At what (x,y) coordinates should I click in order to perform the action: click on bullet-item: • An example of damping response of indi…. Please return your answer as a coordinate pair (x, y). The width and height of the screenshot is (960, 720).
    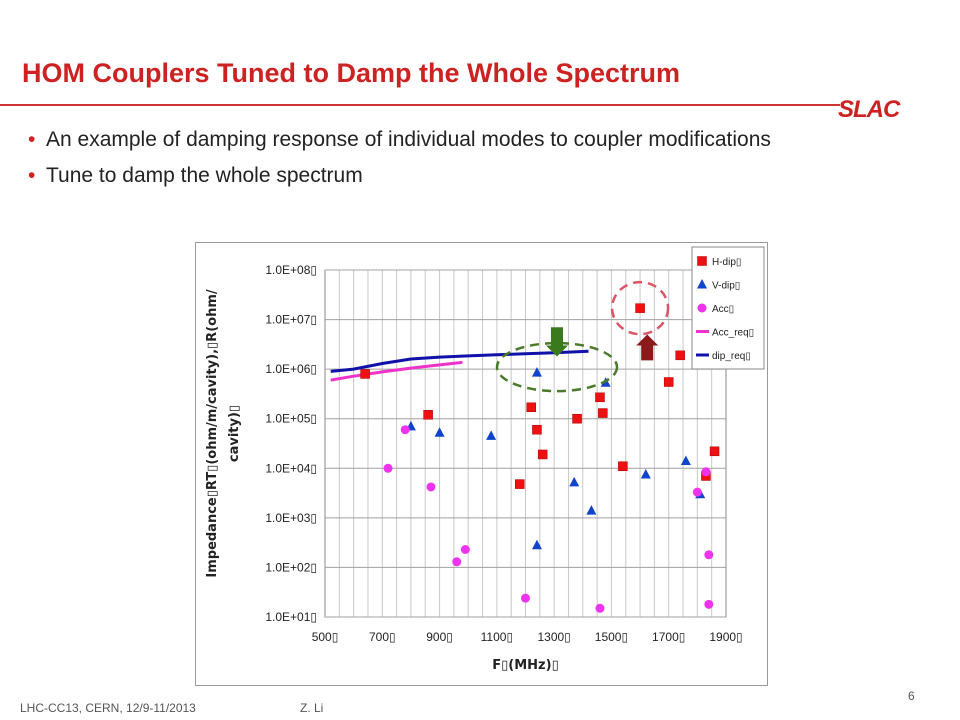
    Looking at the image, I should click on (414, 140).